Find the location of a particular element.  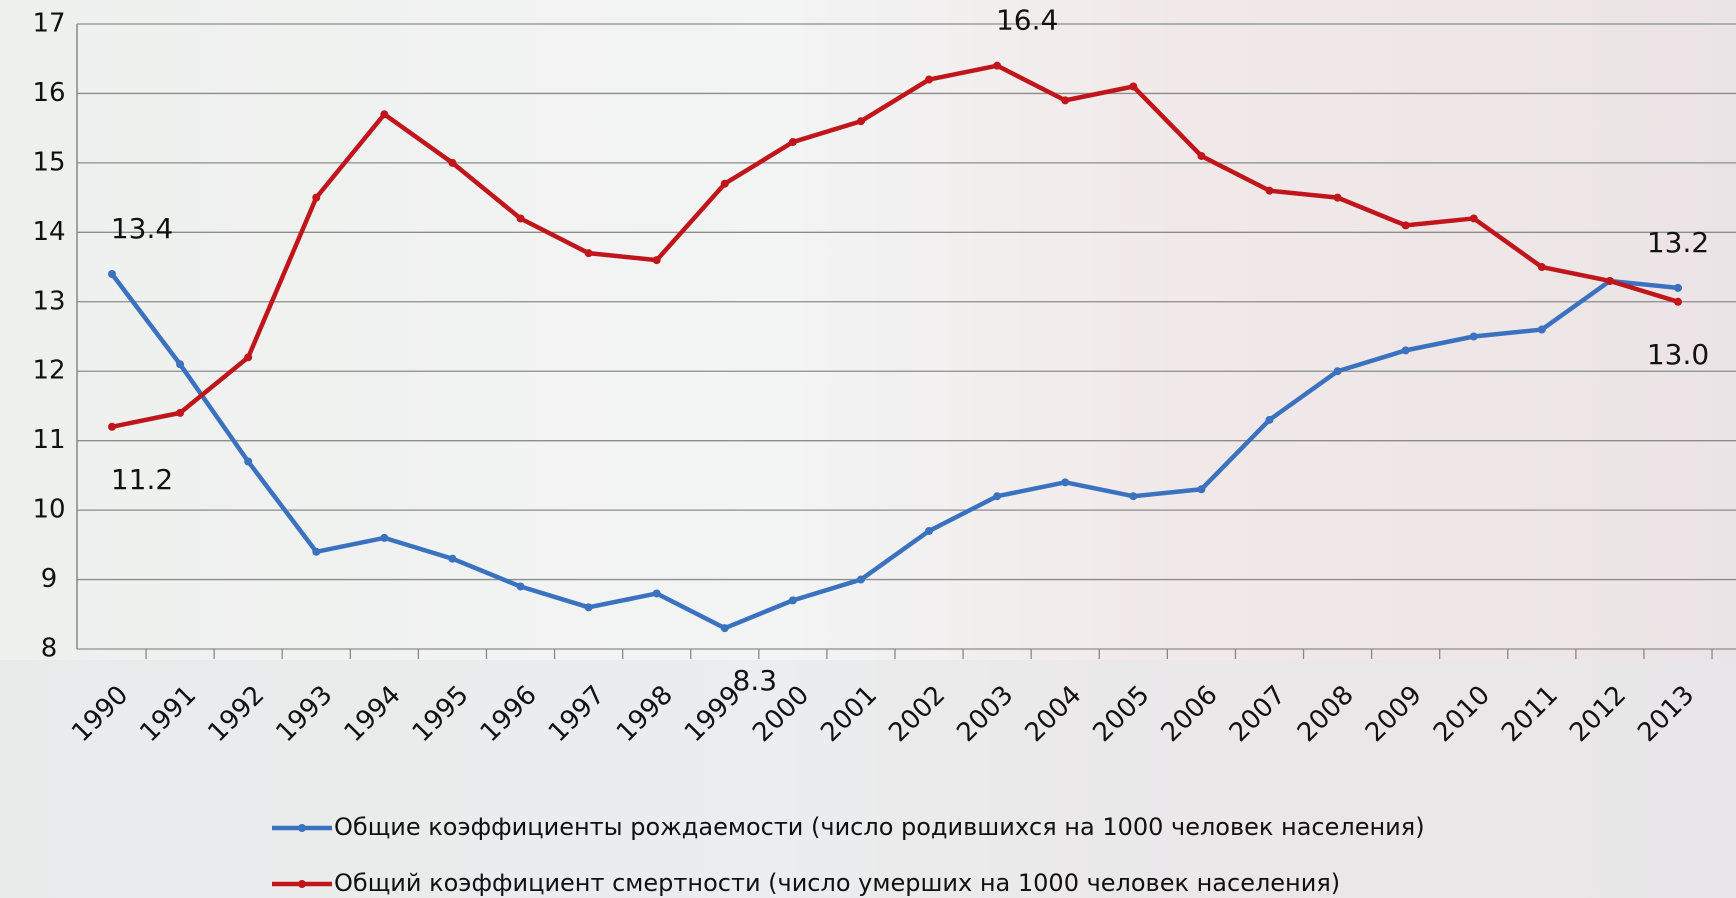

y-tick-label: 14 is located at coordinates (48, 232).